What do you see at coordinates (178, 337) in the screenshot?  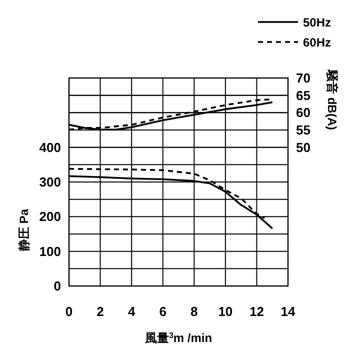 I see `xlabel: 風量$^{3}$m /min` at bounding box center [178, 337].